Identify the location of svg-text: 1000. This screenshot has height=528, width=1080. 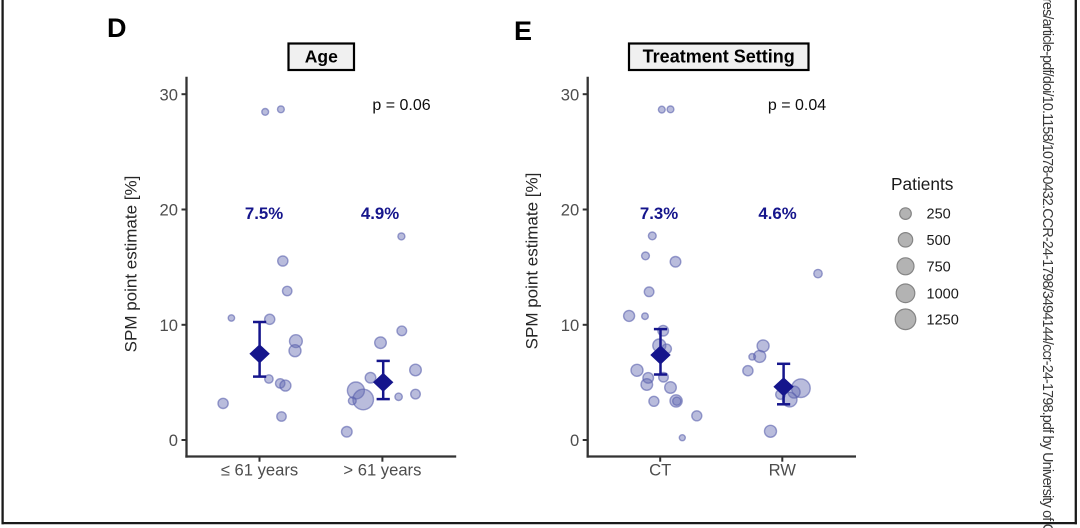
(943, 294).